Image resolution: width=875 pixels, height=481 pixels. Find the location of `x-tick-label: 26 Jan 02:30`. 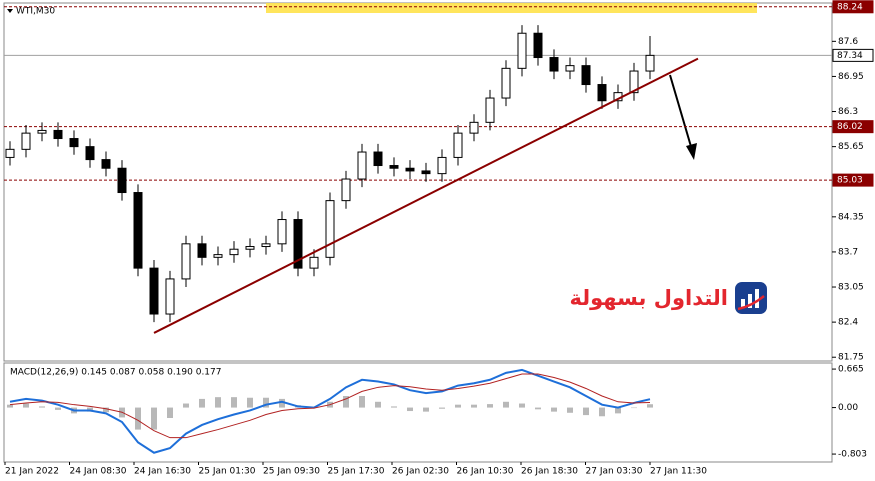

x-tick-label: 26 Jan 02:30 is located at coordinates (420, 472).